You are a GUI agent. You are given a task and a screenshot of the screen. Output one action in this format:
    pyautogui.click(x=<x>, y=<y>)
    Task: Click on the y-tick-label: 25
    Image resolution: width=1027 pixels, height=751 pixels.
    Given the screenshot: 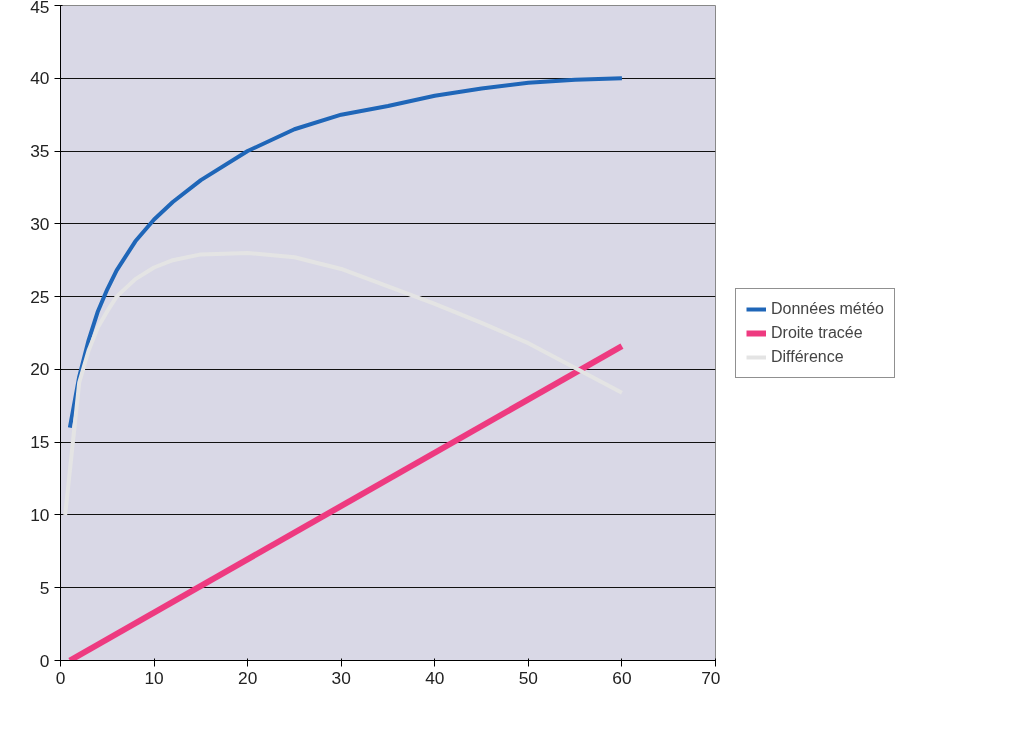 What is the action you would take?
    pyautogui.click(x=40, y=296)
    